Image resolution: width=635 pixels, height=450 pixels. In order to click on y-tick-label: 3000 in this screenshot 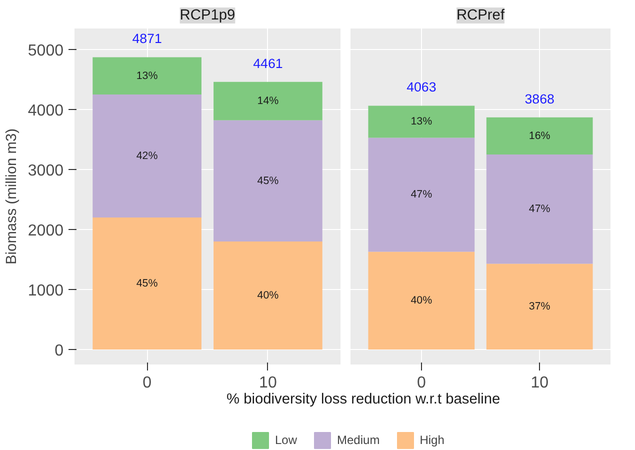, I will do `click(46, 171)`.